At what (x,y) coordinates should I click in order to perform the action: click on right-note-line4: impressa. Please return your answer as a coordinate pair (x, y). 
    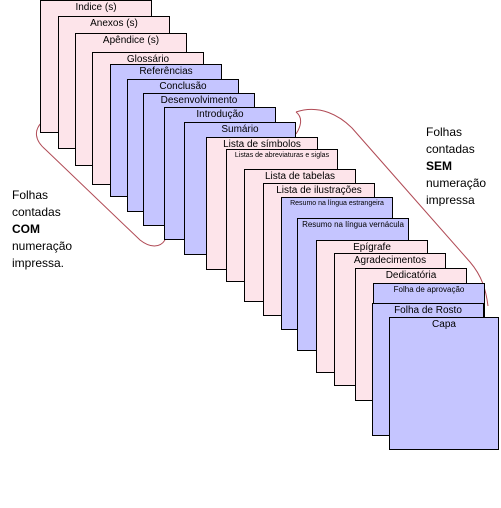
    Looking at the image, I should click on (450, 199).